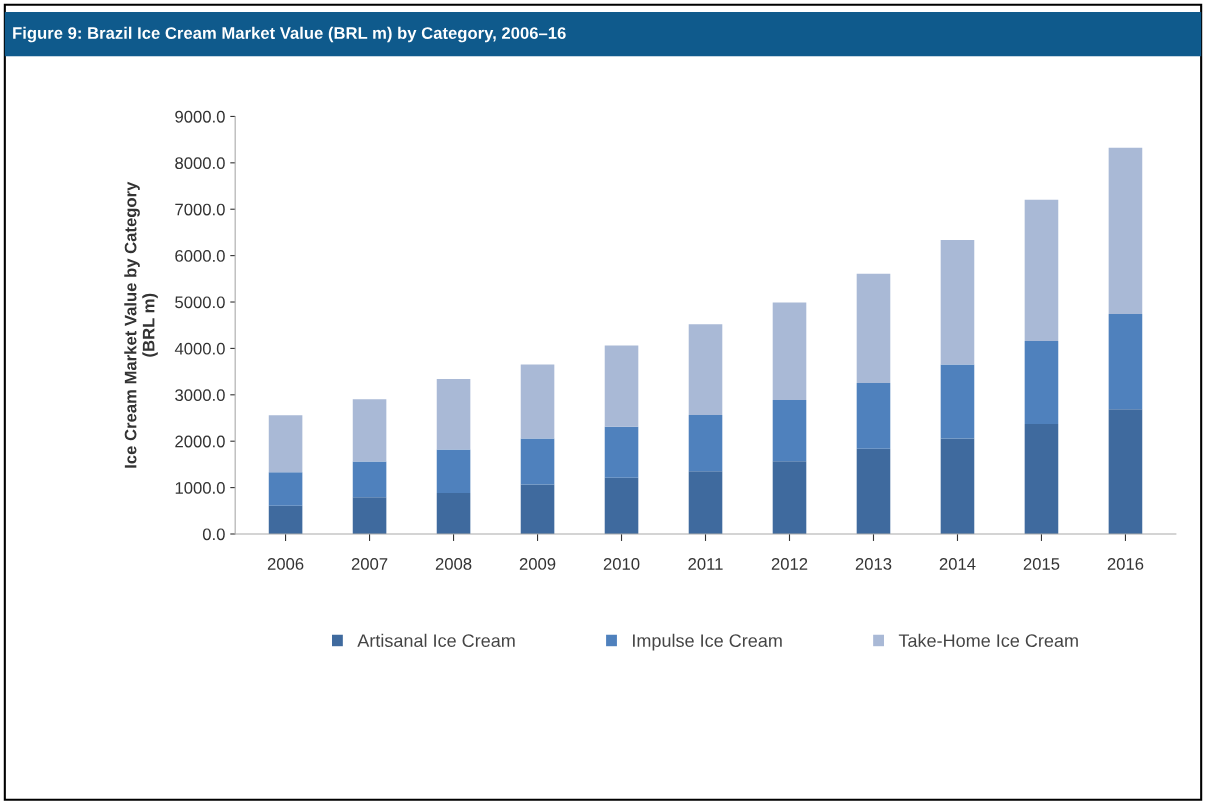 The image size is (1206, 803). What do you see at coordinates (213, 534) in the screenshot?
I see `y-tick-label: 0.0` at bounding box center [213, 534].